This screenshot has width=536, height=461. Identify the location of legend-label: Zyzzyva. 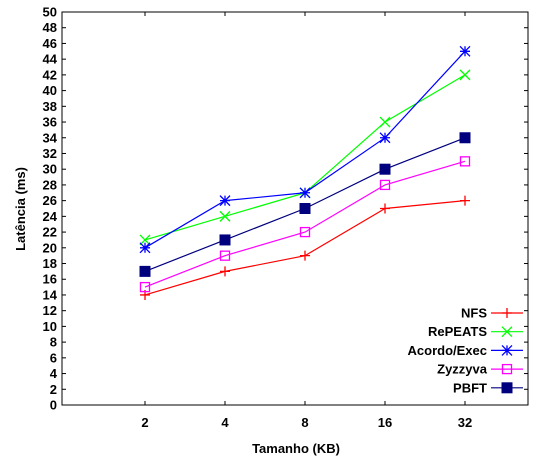
(462, 369).